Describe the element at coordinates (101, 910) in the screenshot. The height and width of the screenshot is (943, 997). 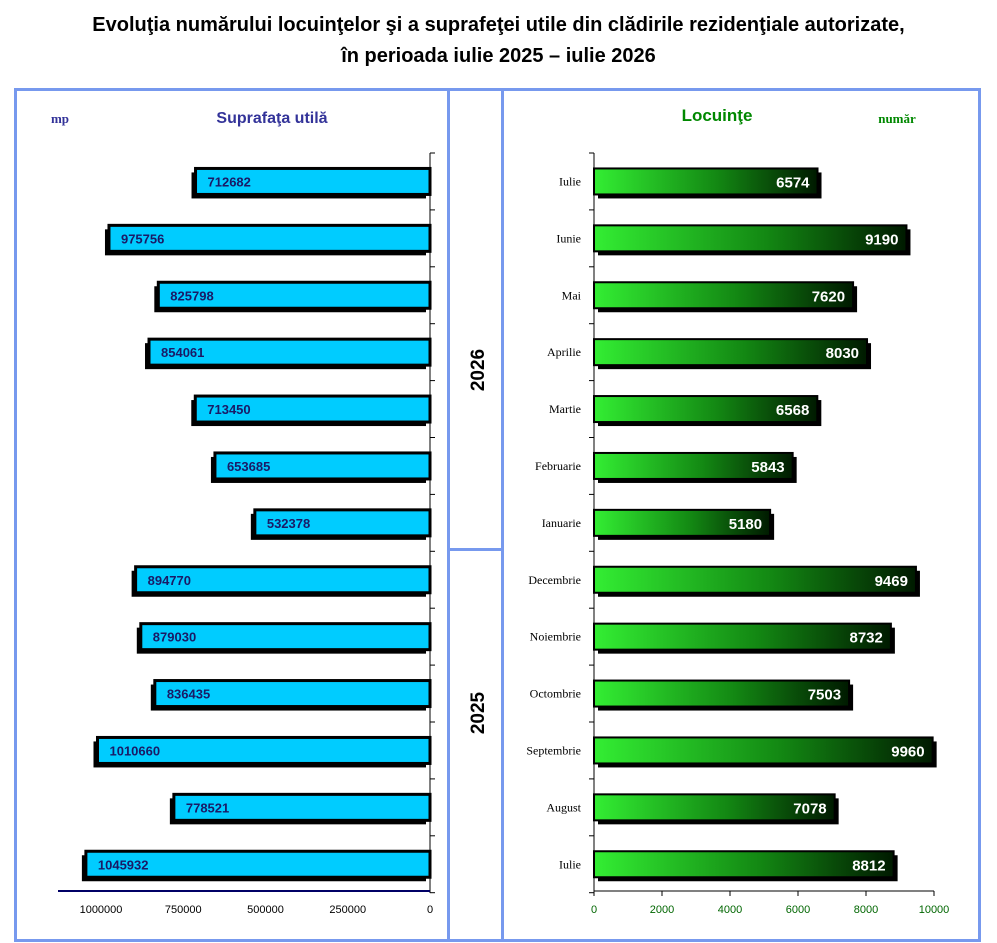
I see `left-tick-label: 1000000` at that location.